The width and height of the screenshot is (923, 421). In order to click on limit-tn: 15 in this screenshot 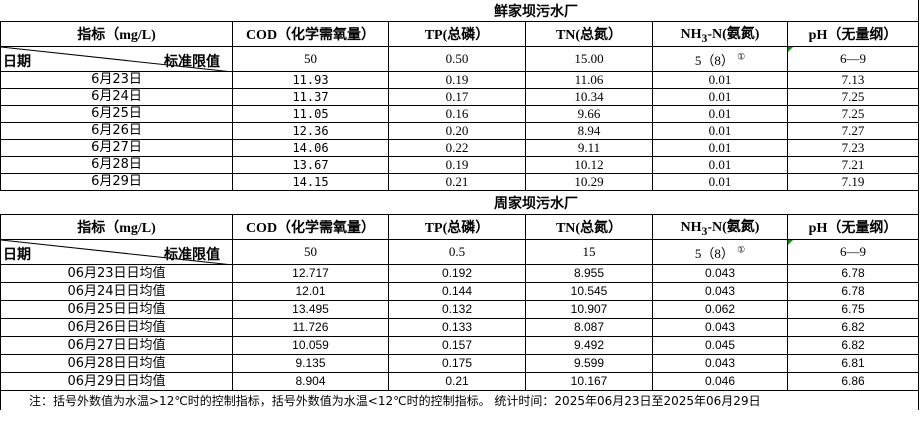, I will do `click(589, 252)`.